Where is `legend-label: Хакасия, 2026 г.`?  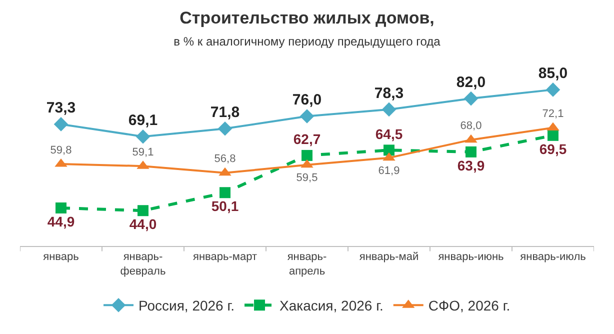
legend-label: Хакасия, 2026 г. is located at coordinates (332, 306).